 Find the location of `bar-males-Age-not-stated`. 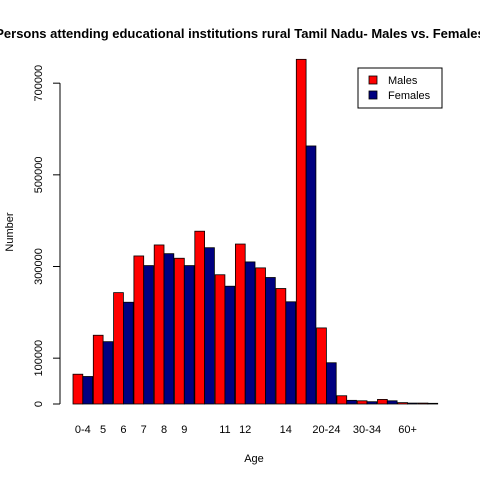

bar-males-Age-not-stated is located at coordinates (423, 403).